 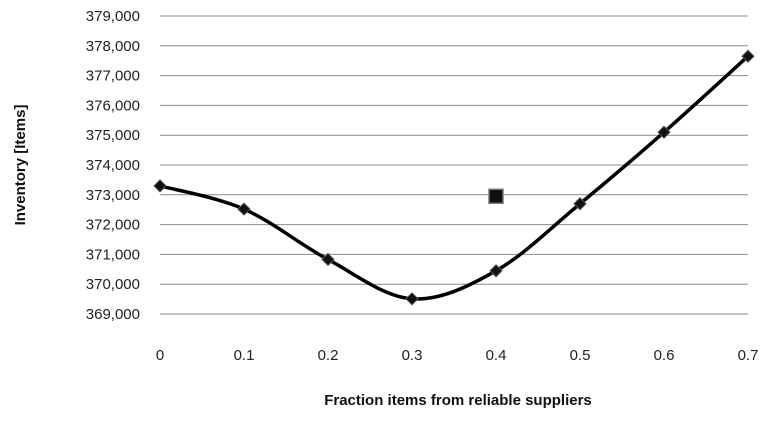 I want to click on y-tick-label: 379,000, so click(x=113, y=16).